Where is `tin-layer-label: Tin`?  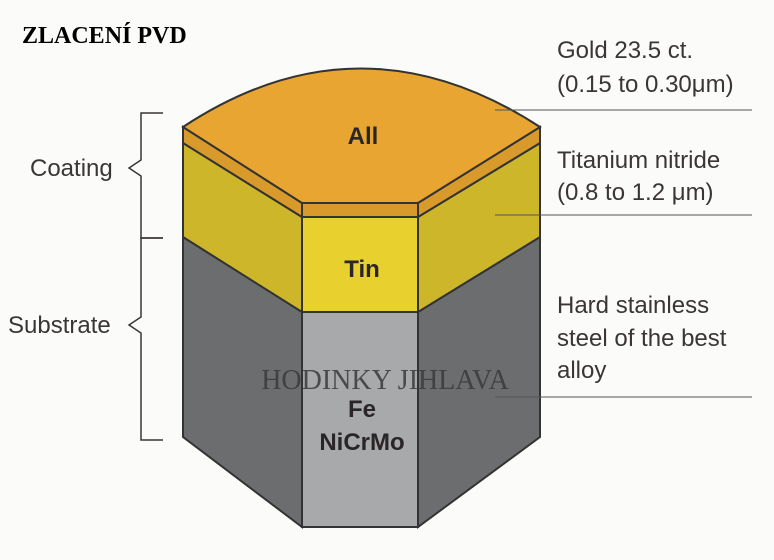
tin-layer-label: Tin is located at coordinates (362, 269).